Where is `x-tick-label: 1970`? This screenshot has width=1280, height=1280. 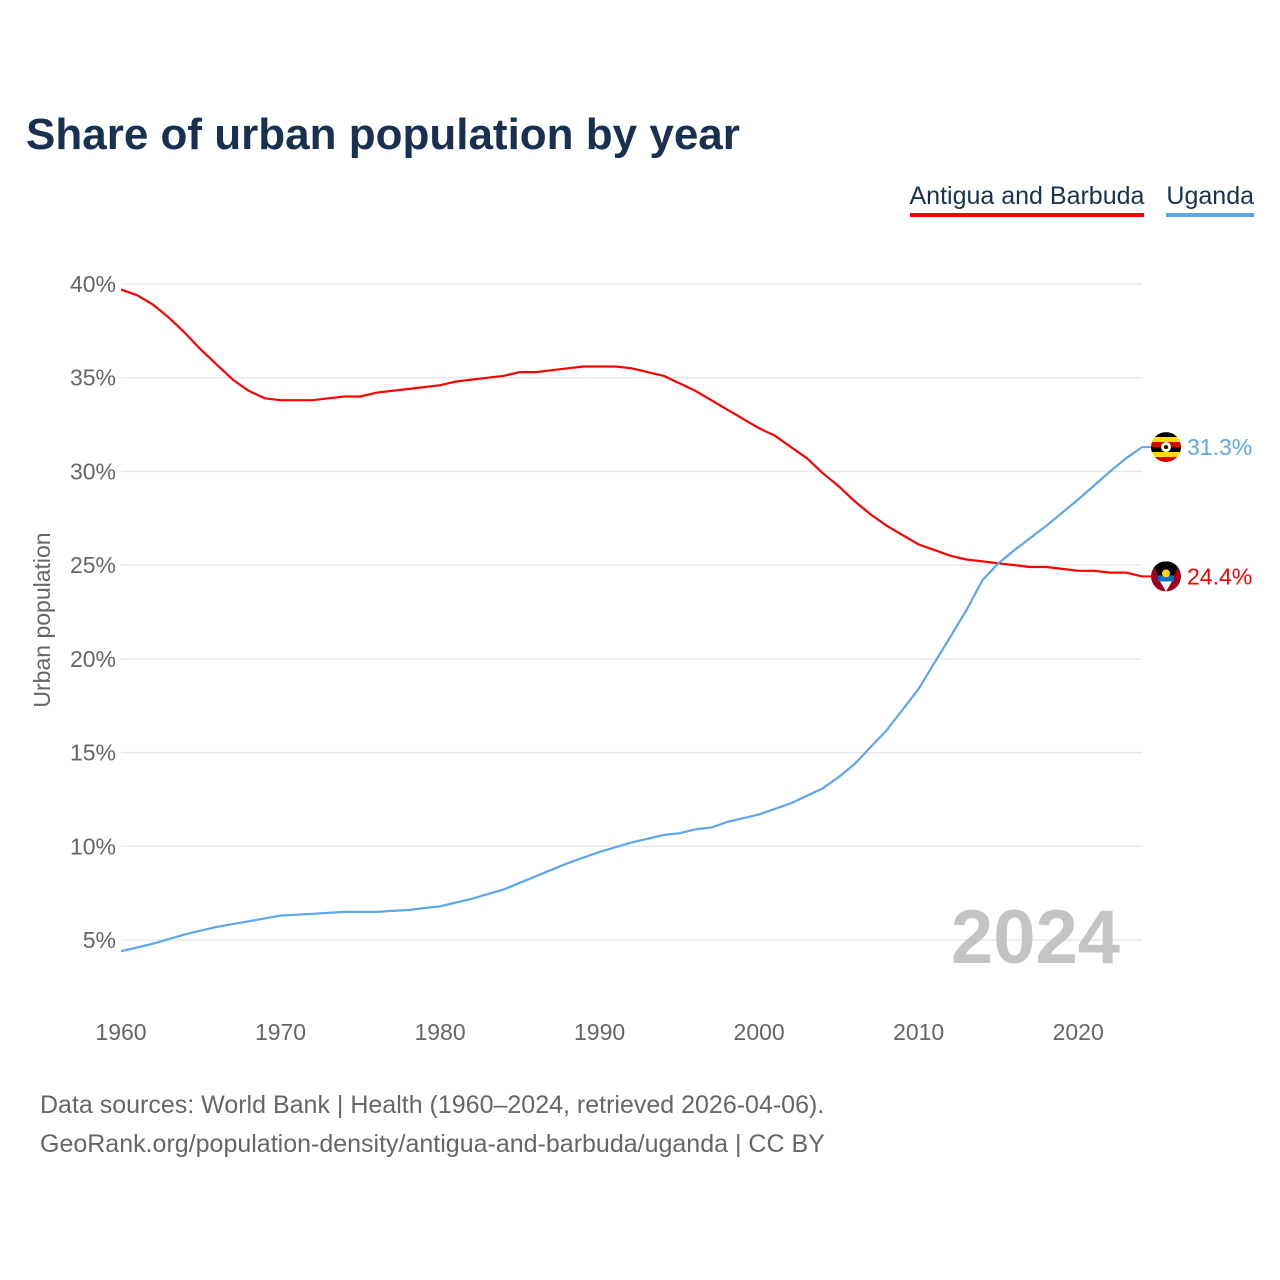 x-tick-label: 1970 is located at coordinates (280, 1032).